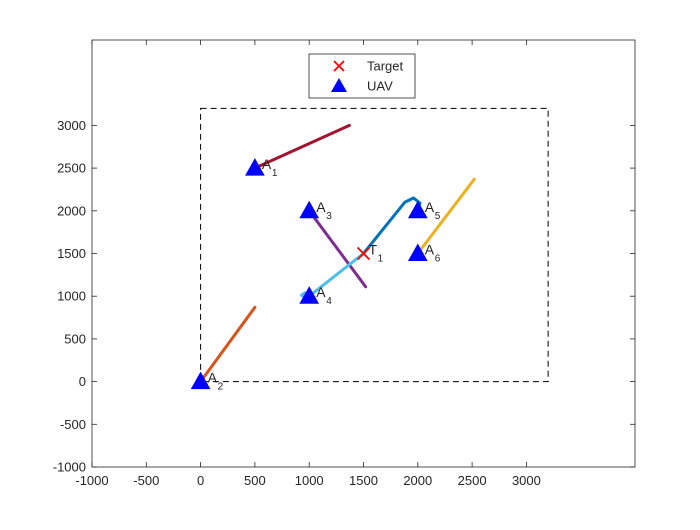 Image resolution: width=700 pixels, height=530 pixels. What do you see at coordinates (329, 301) in the screenshot?
I see `uav-label-subscript: 4` at bounding box center [329, 301].